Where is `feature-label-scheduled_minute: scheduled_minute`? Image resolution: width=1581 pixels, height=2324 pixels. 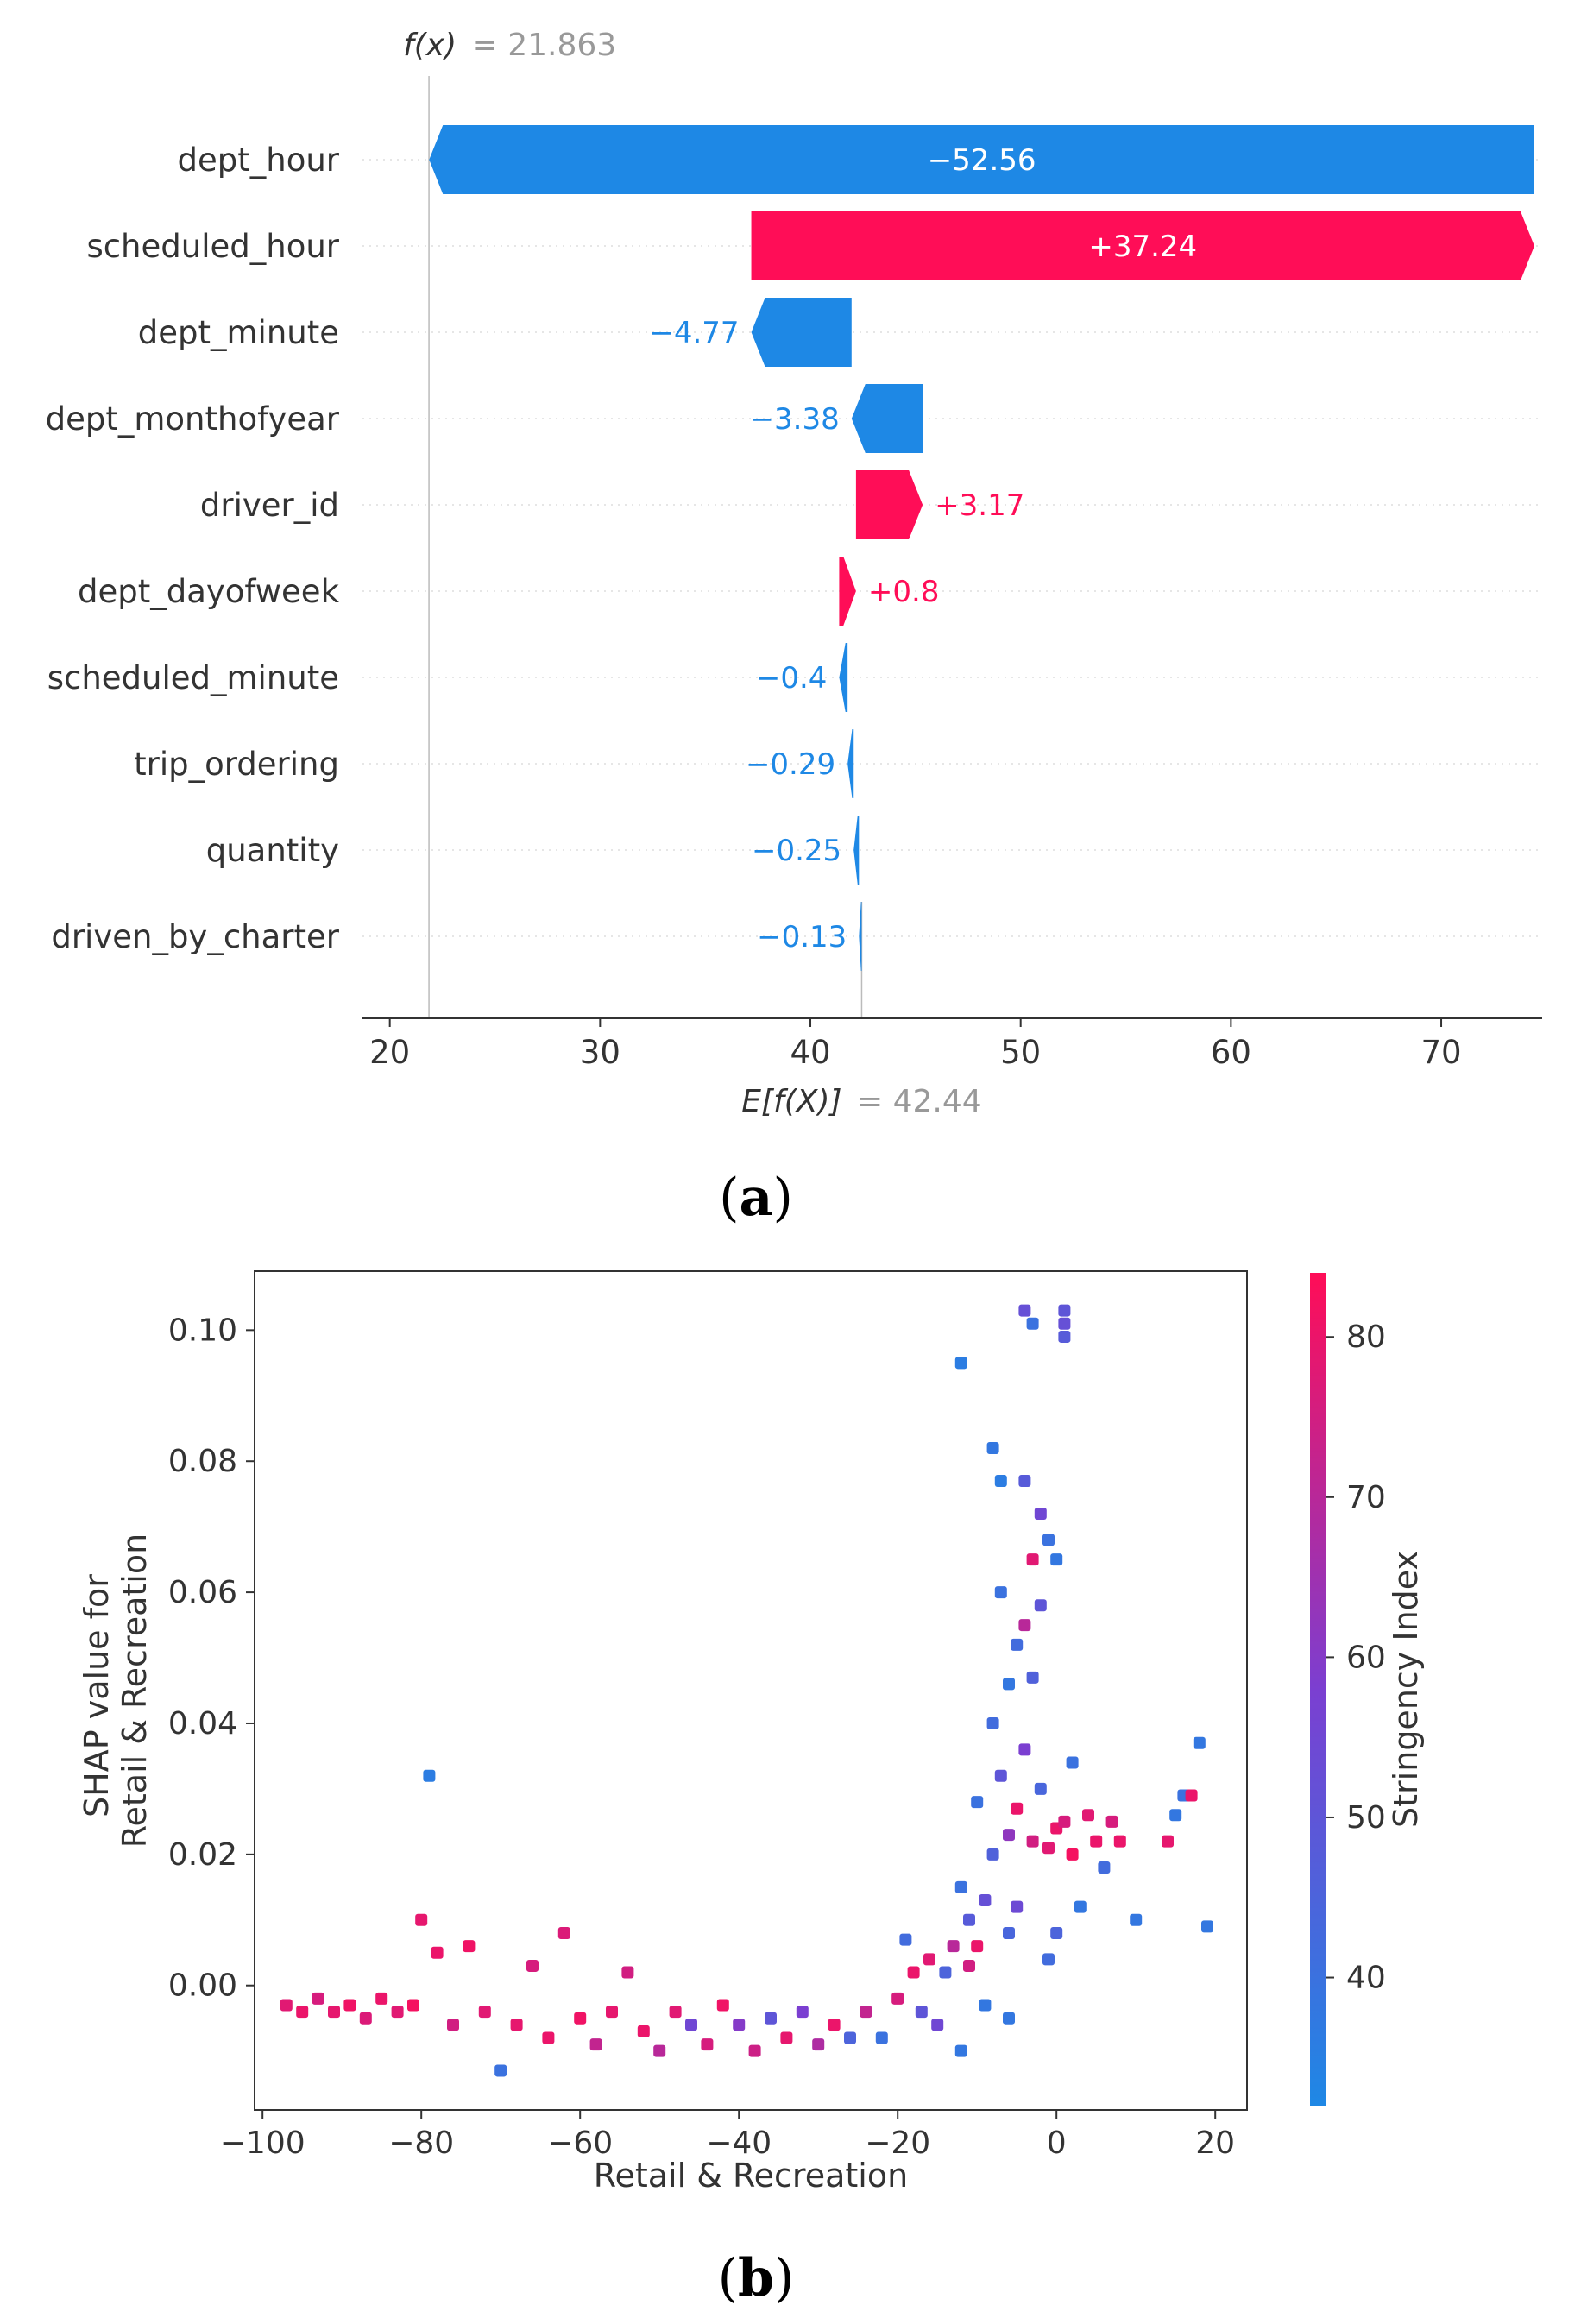
feature-label-scheduled_minute: scheduled_minute is located at coordinates (193, 677).